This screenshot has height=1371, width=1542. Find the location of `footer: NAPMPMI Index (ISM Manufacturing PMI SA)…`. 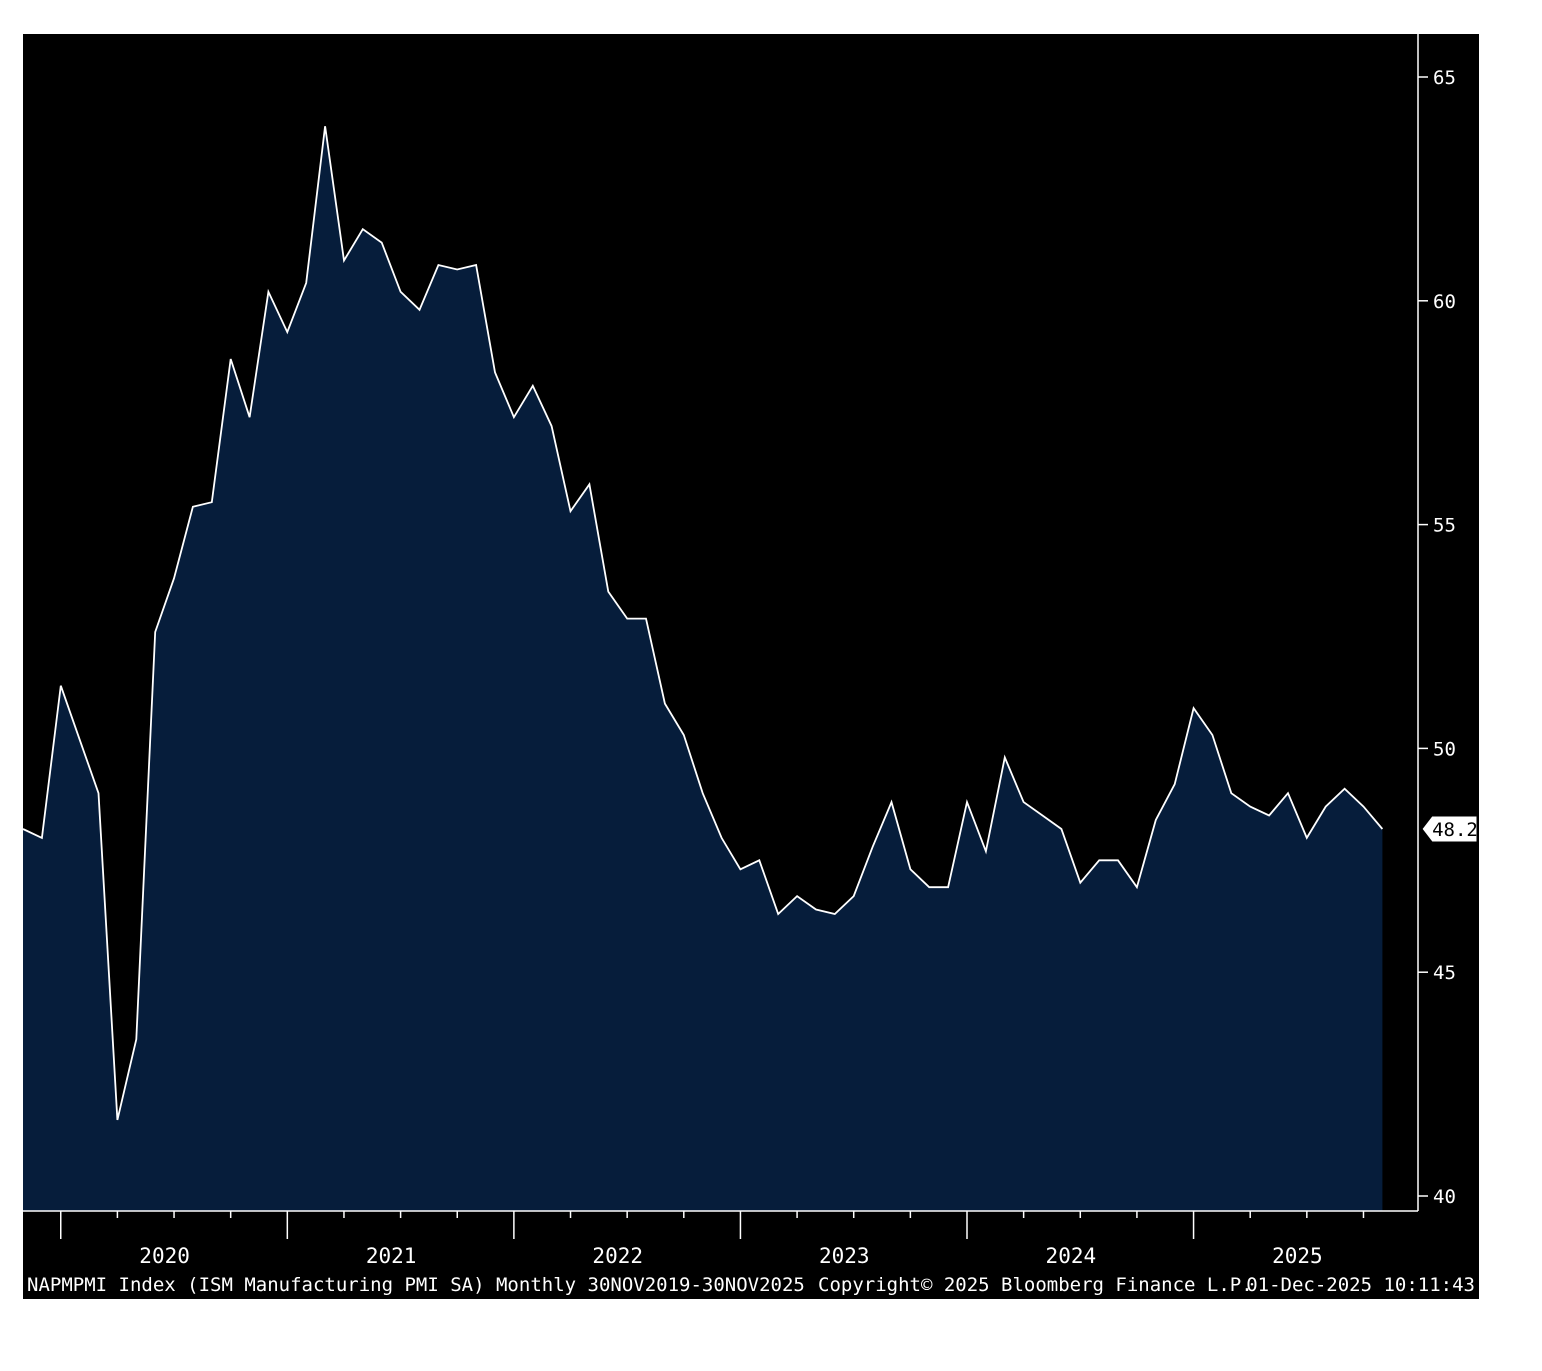

footer: NAPMPMI Index (ISM Manufacturing PMI SA)… is located at coordinates (751, 1285).